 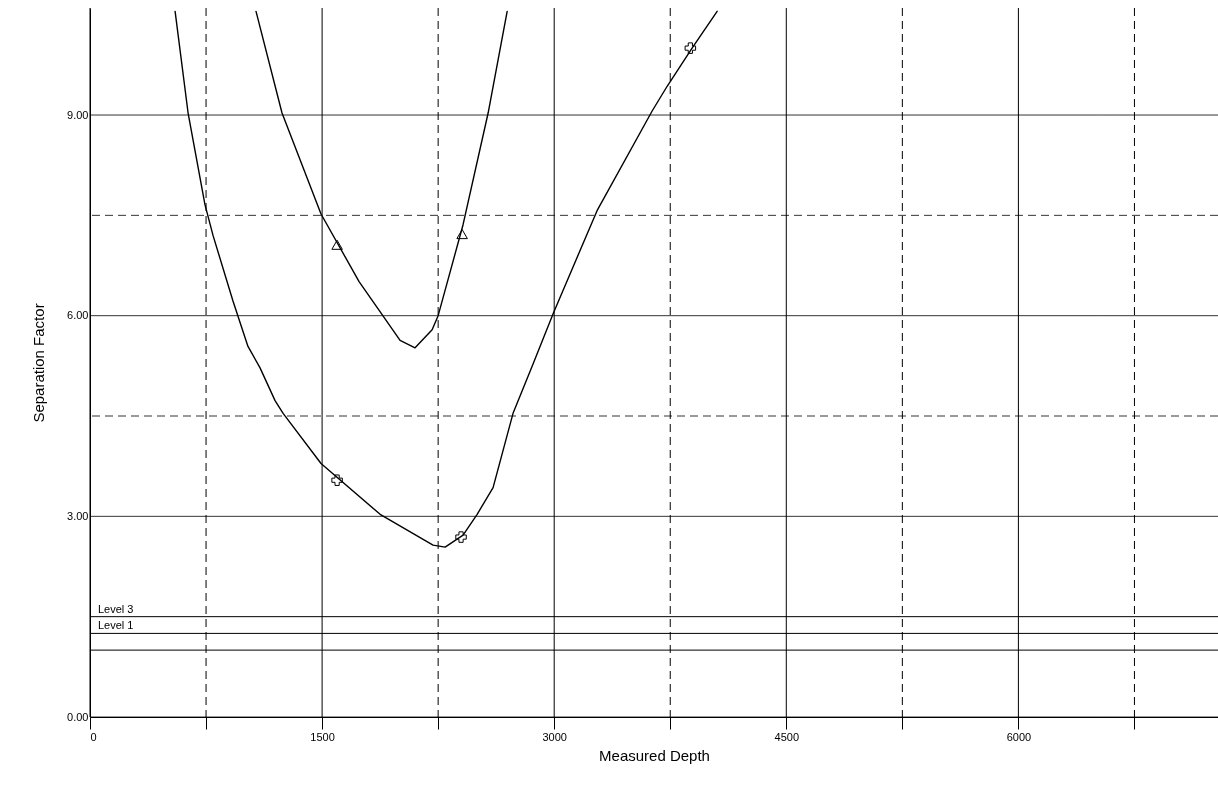 I want to click on y-tick-label: 3.00, so click(x=78, y=515).